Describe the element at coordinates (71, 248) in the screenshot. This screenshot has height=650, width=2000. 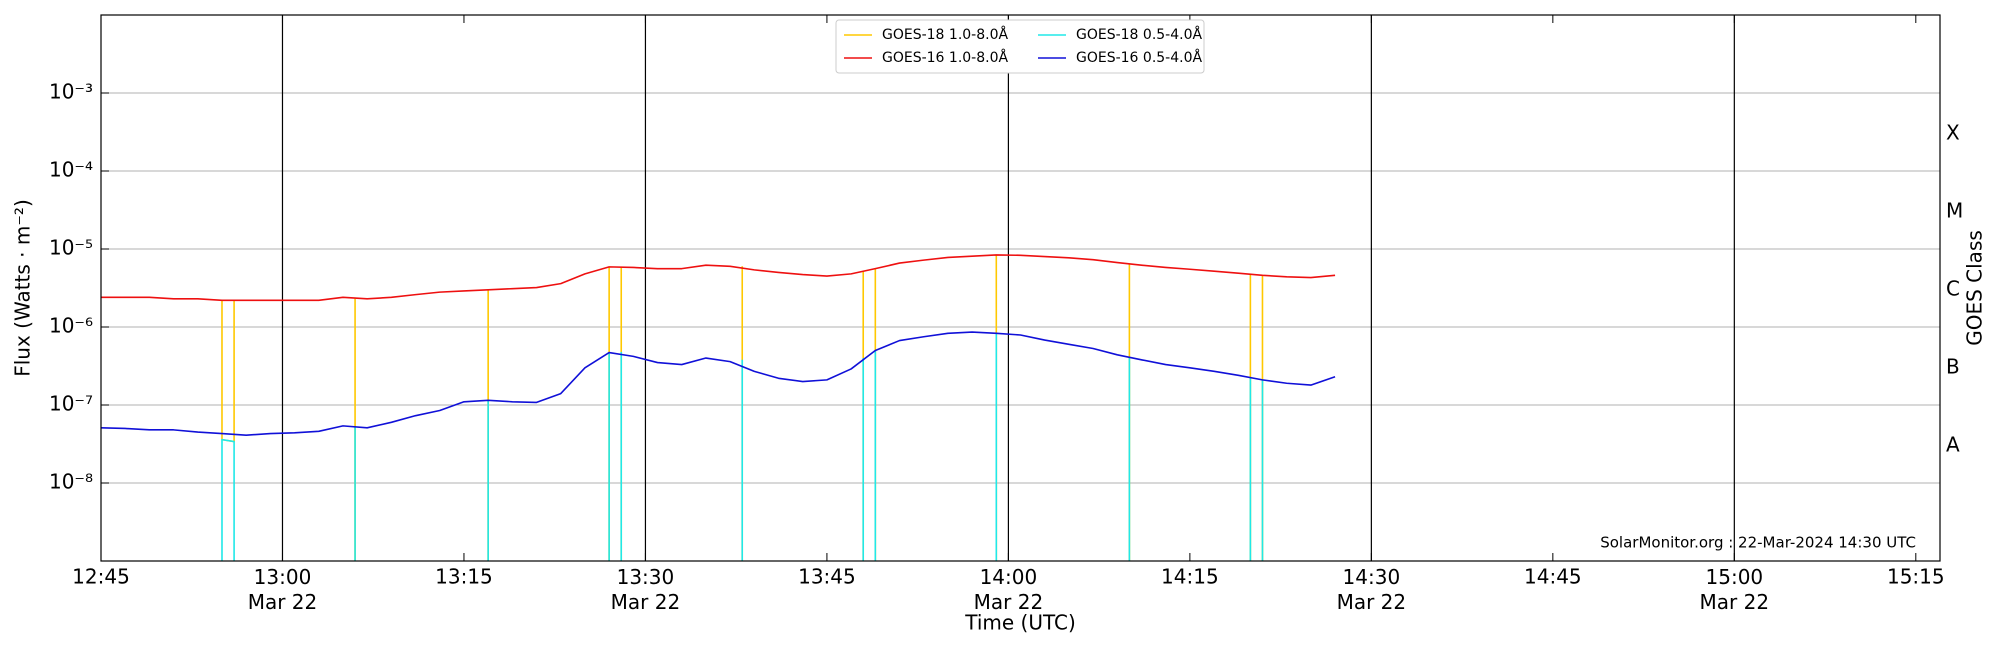
I see `y-tick-label: 10⁻⁵` at that location.